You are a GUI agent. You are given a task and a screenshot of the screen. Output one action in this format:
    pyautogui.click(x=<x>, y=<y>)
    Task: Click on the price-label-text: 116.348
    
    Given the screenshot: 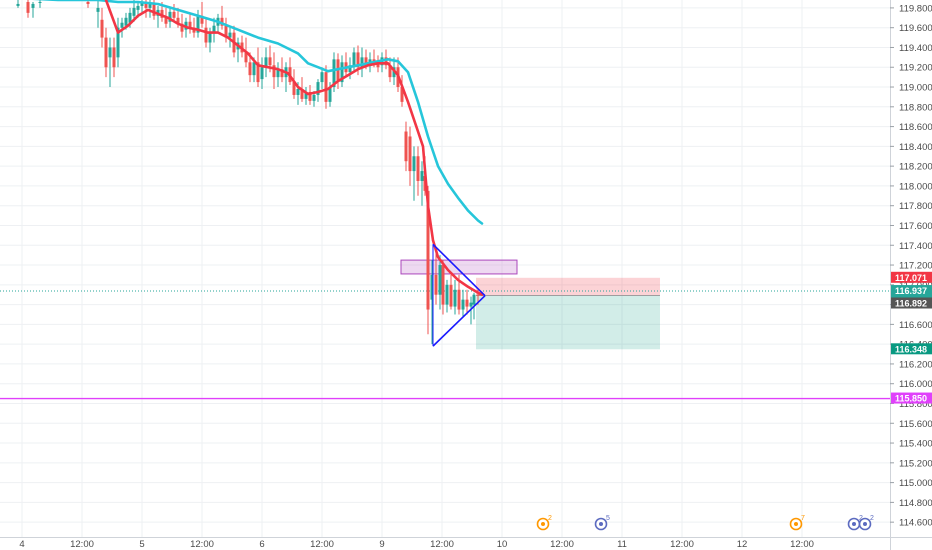 What is the action you would take?
    pyautogui.click(x=911, y=349)
    